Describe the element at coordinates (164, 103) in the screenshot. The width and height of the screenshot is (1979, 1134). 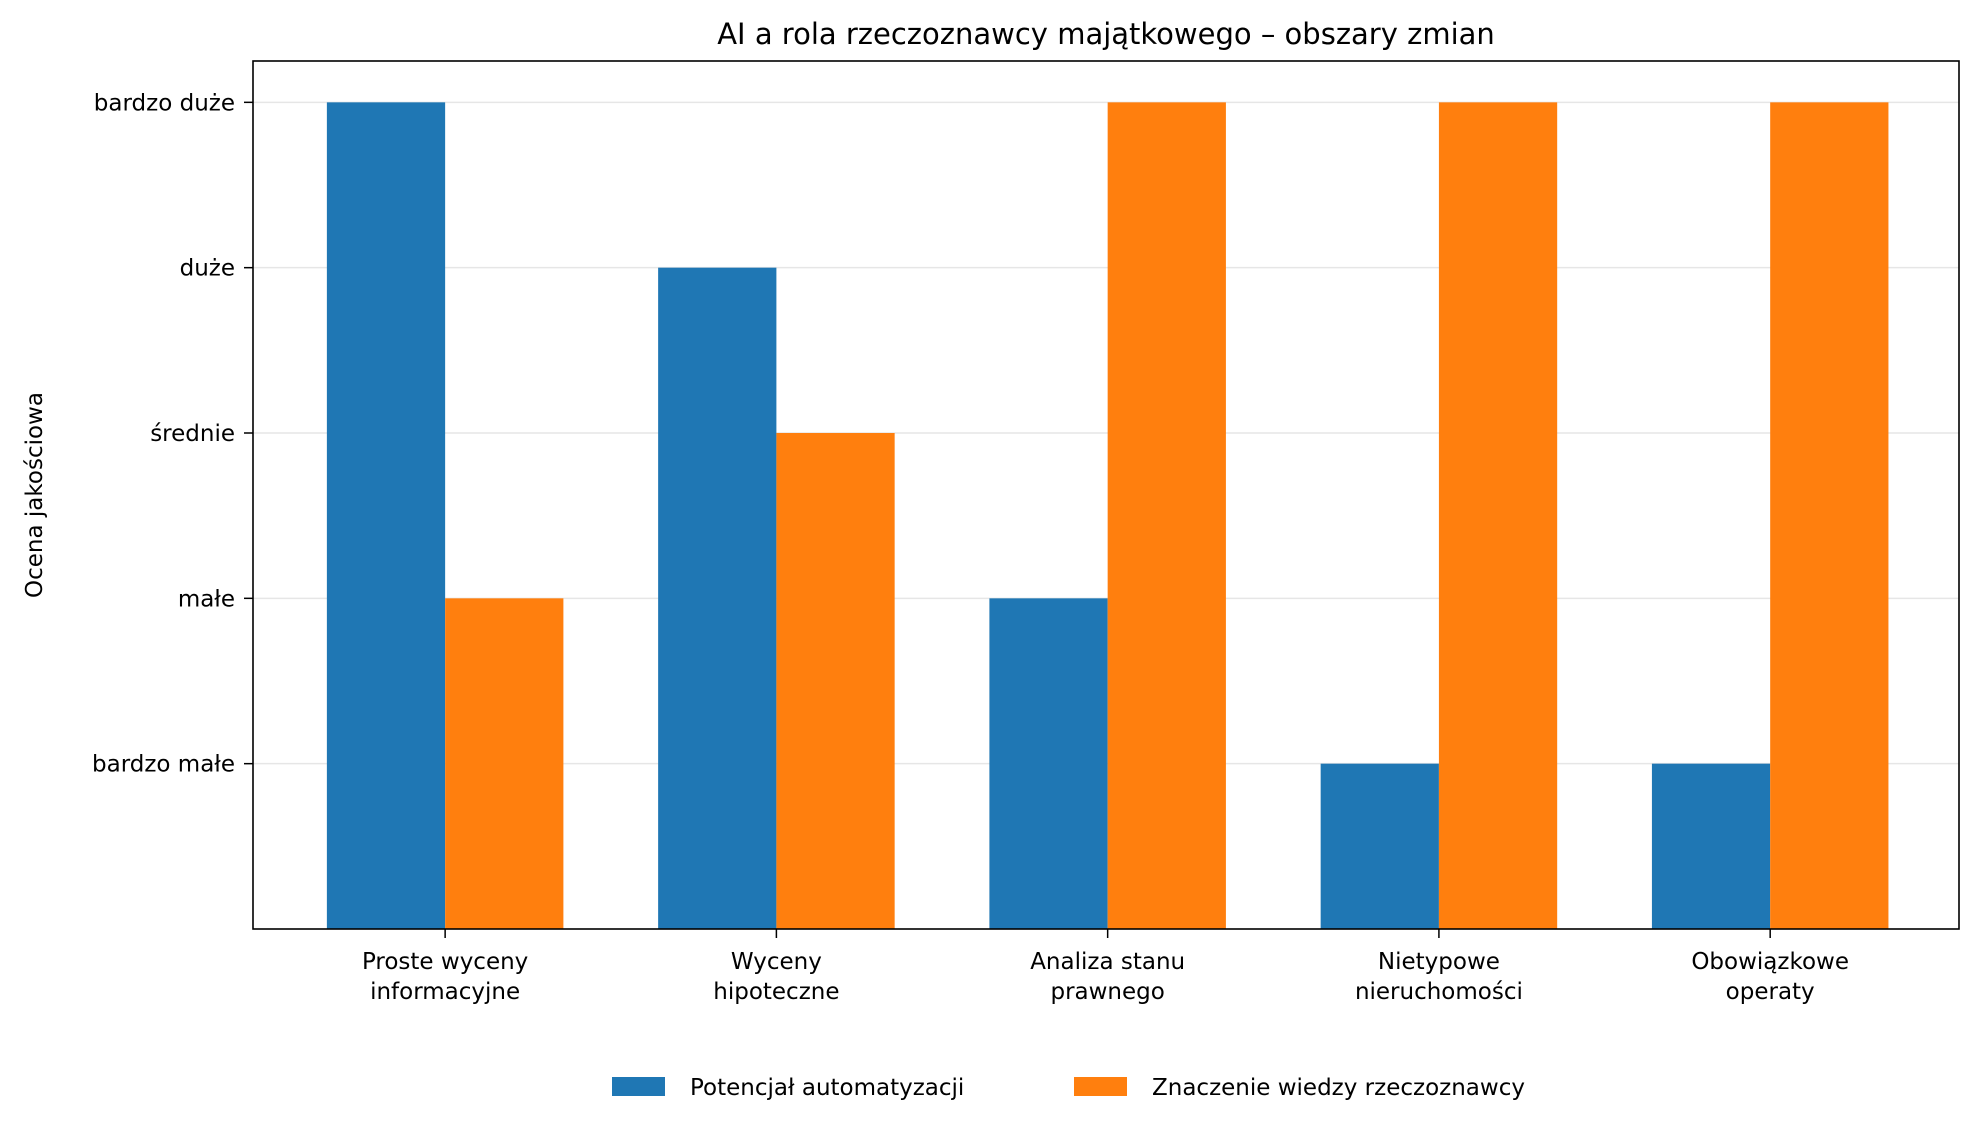
I see `y-tick-label: bardzo duże` at that location.